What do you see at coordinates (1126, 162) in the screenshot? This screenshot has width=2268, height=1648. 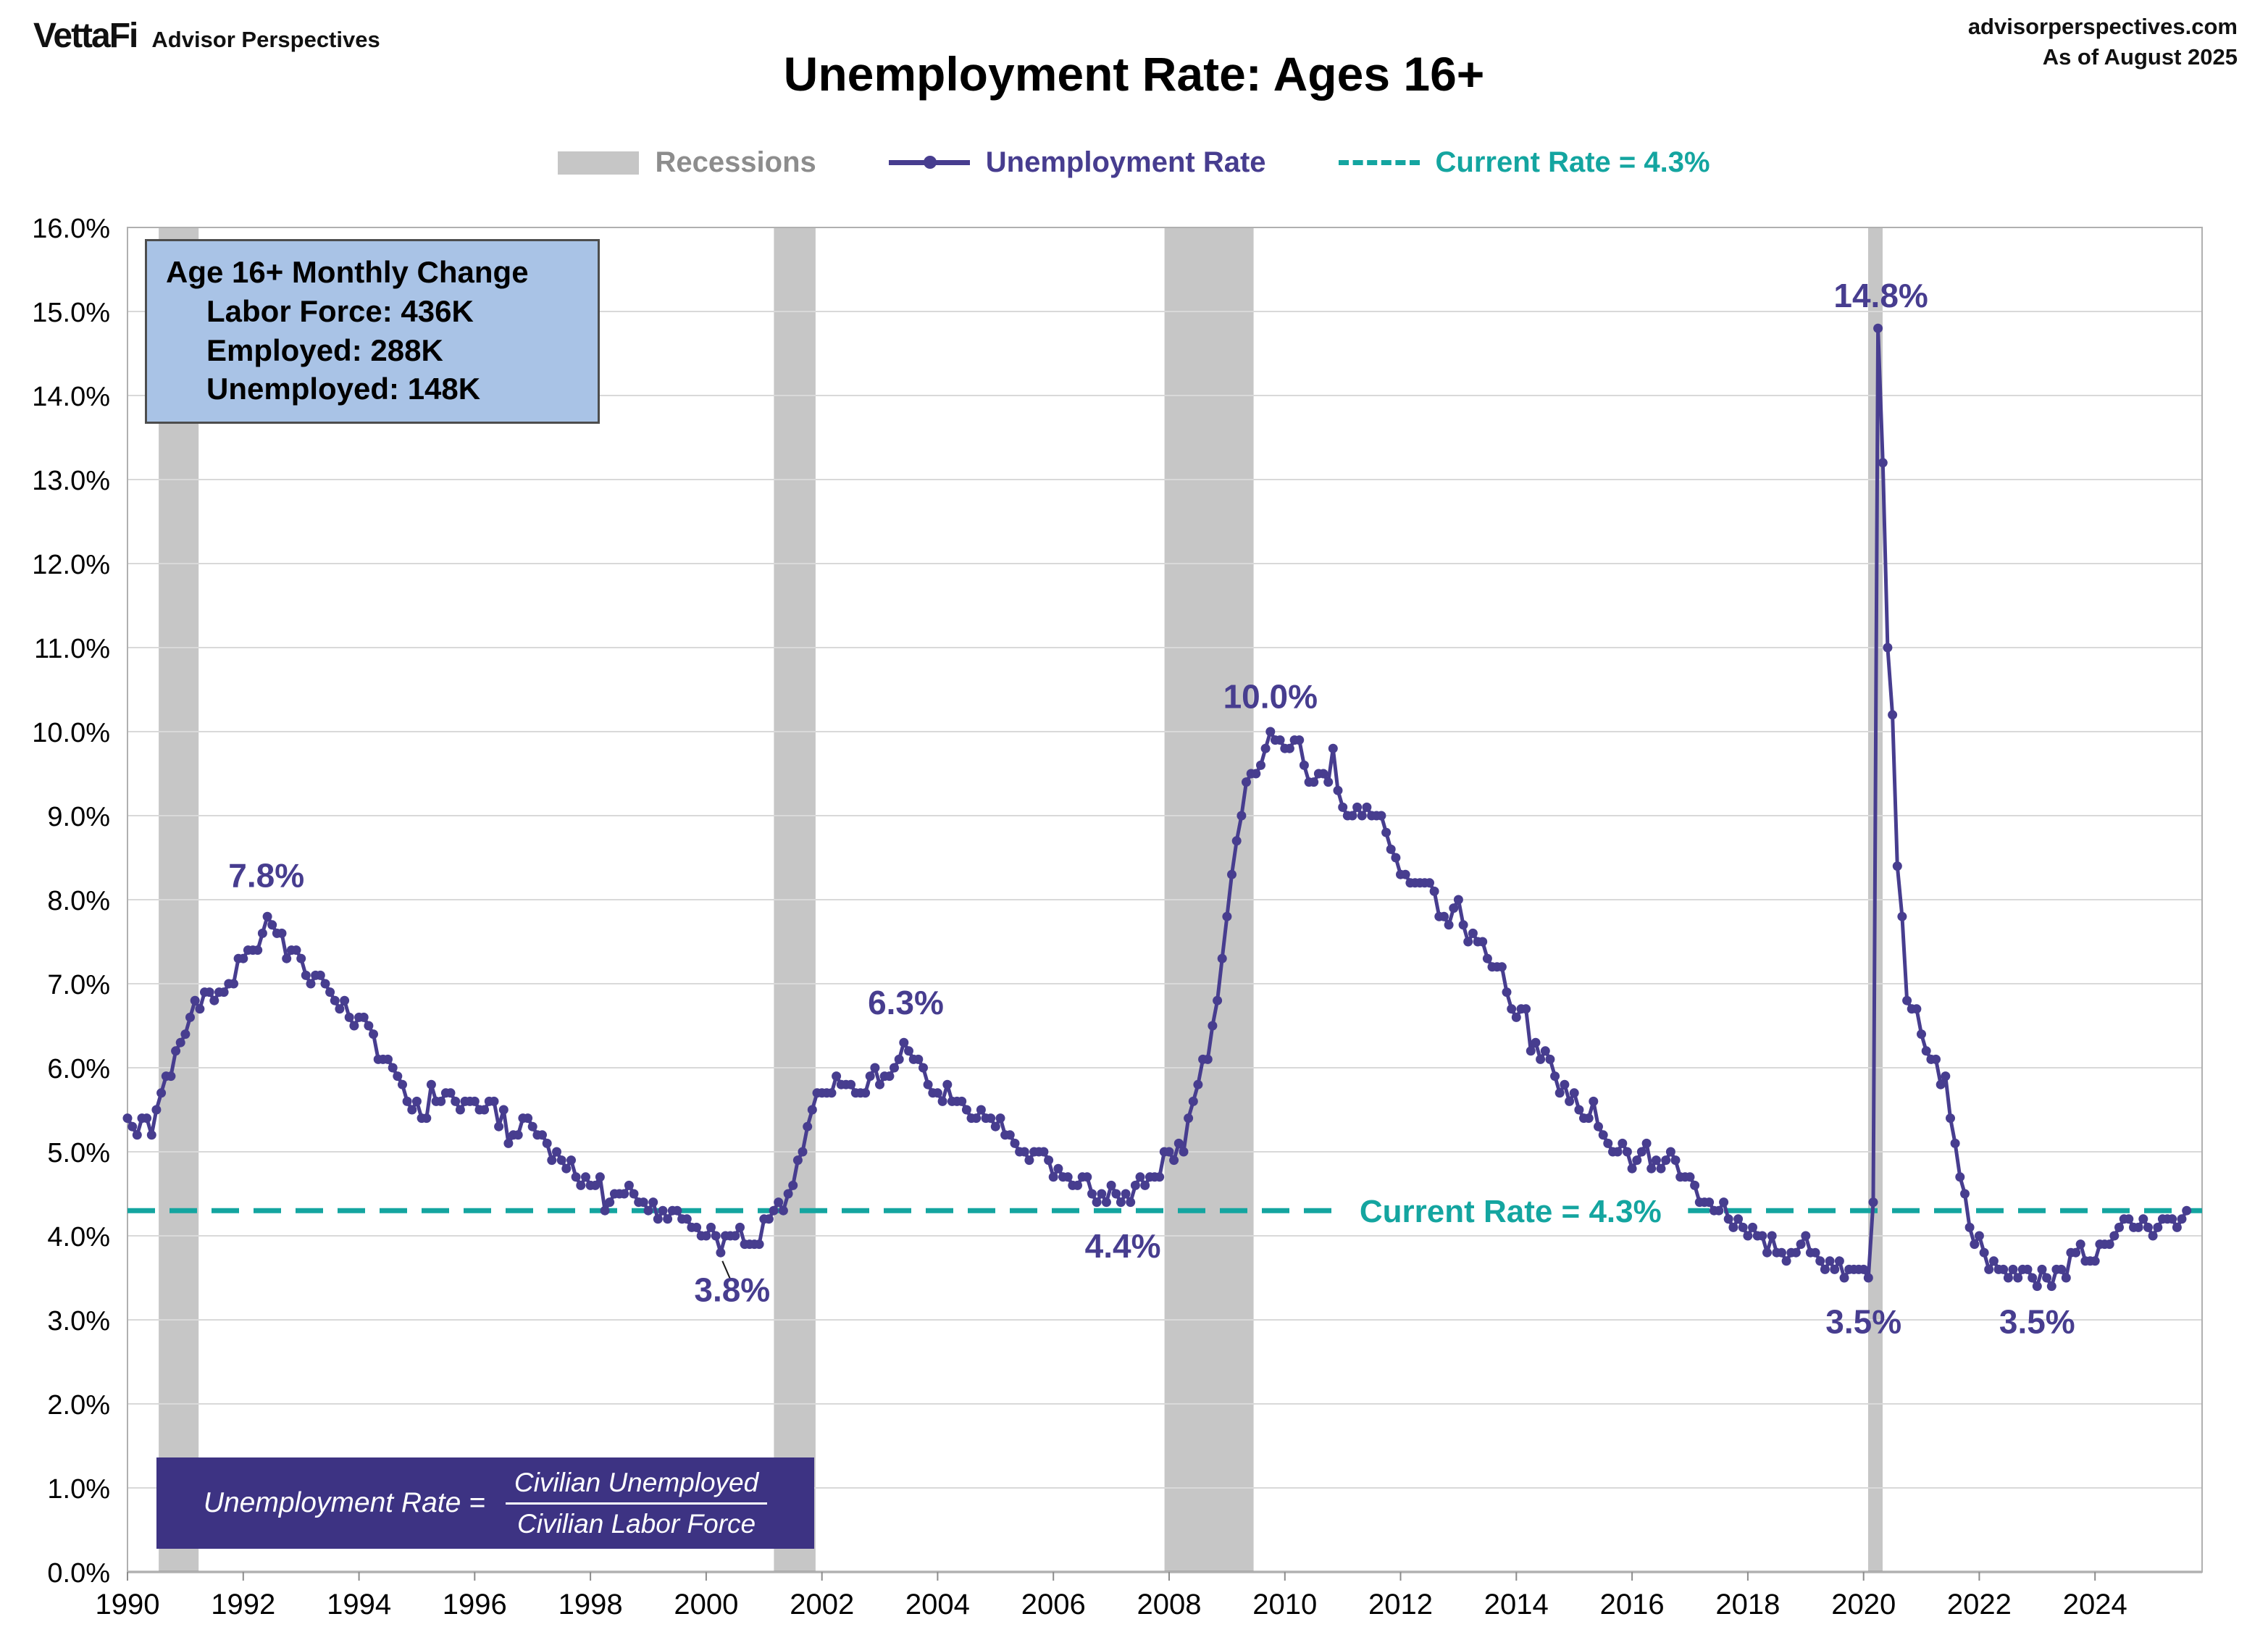 I see `legend-series-label: Unemployment Rate` at bounding box center [1126, 162].